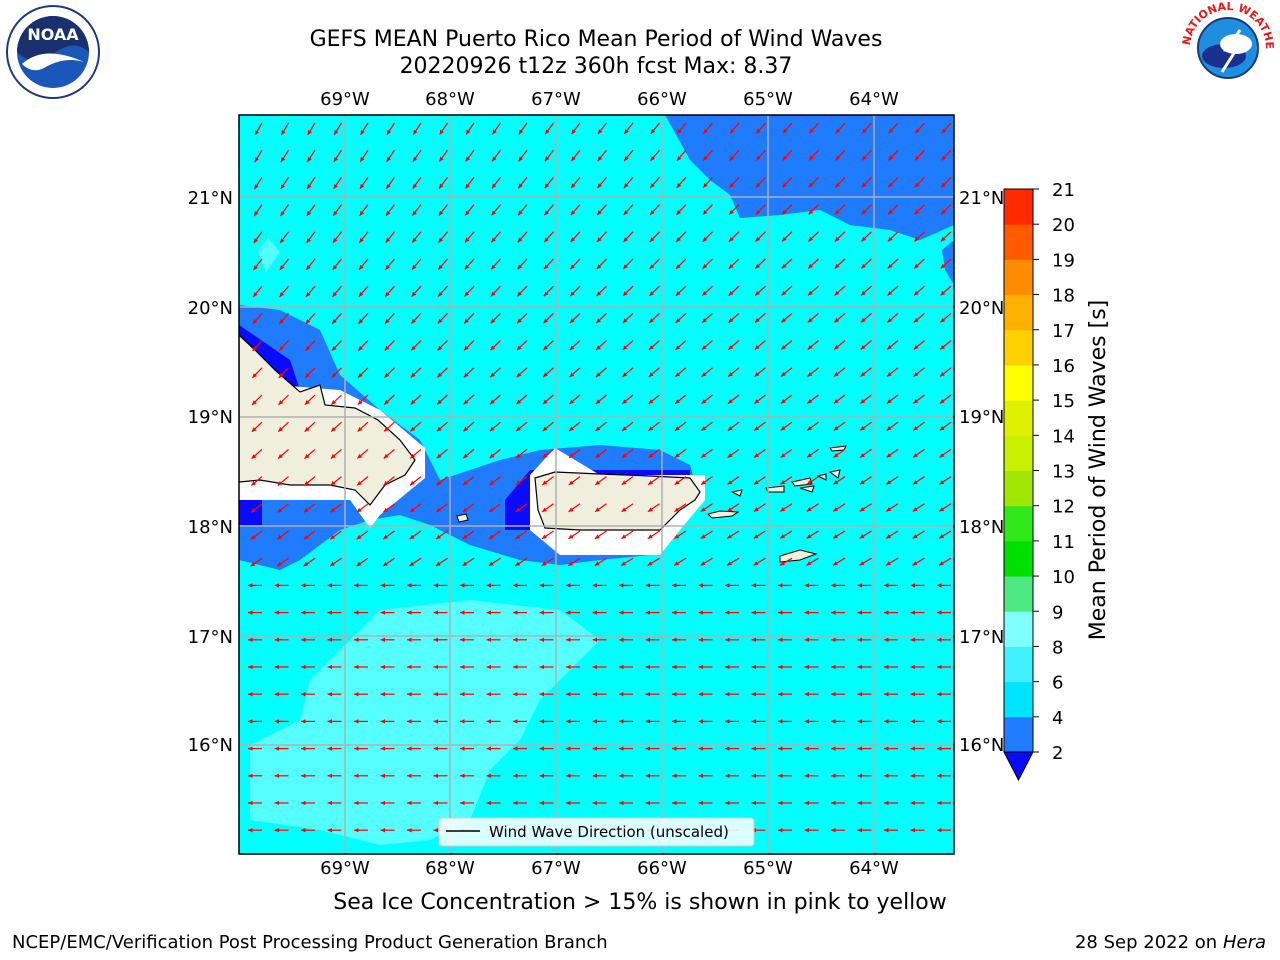  Describe the element at coordinates (768, 99) in the screenshot. I see `lon-label: 65°W` at that location.